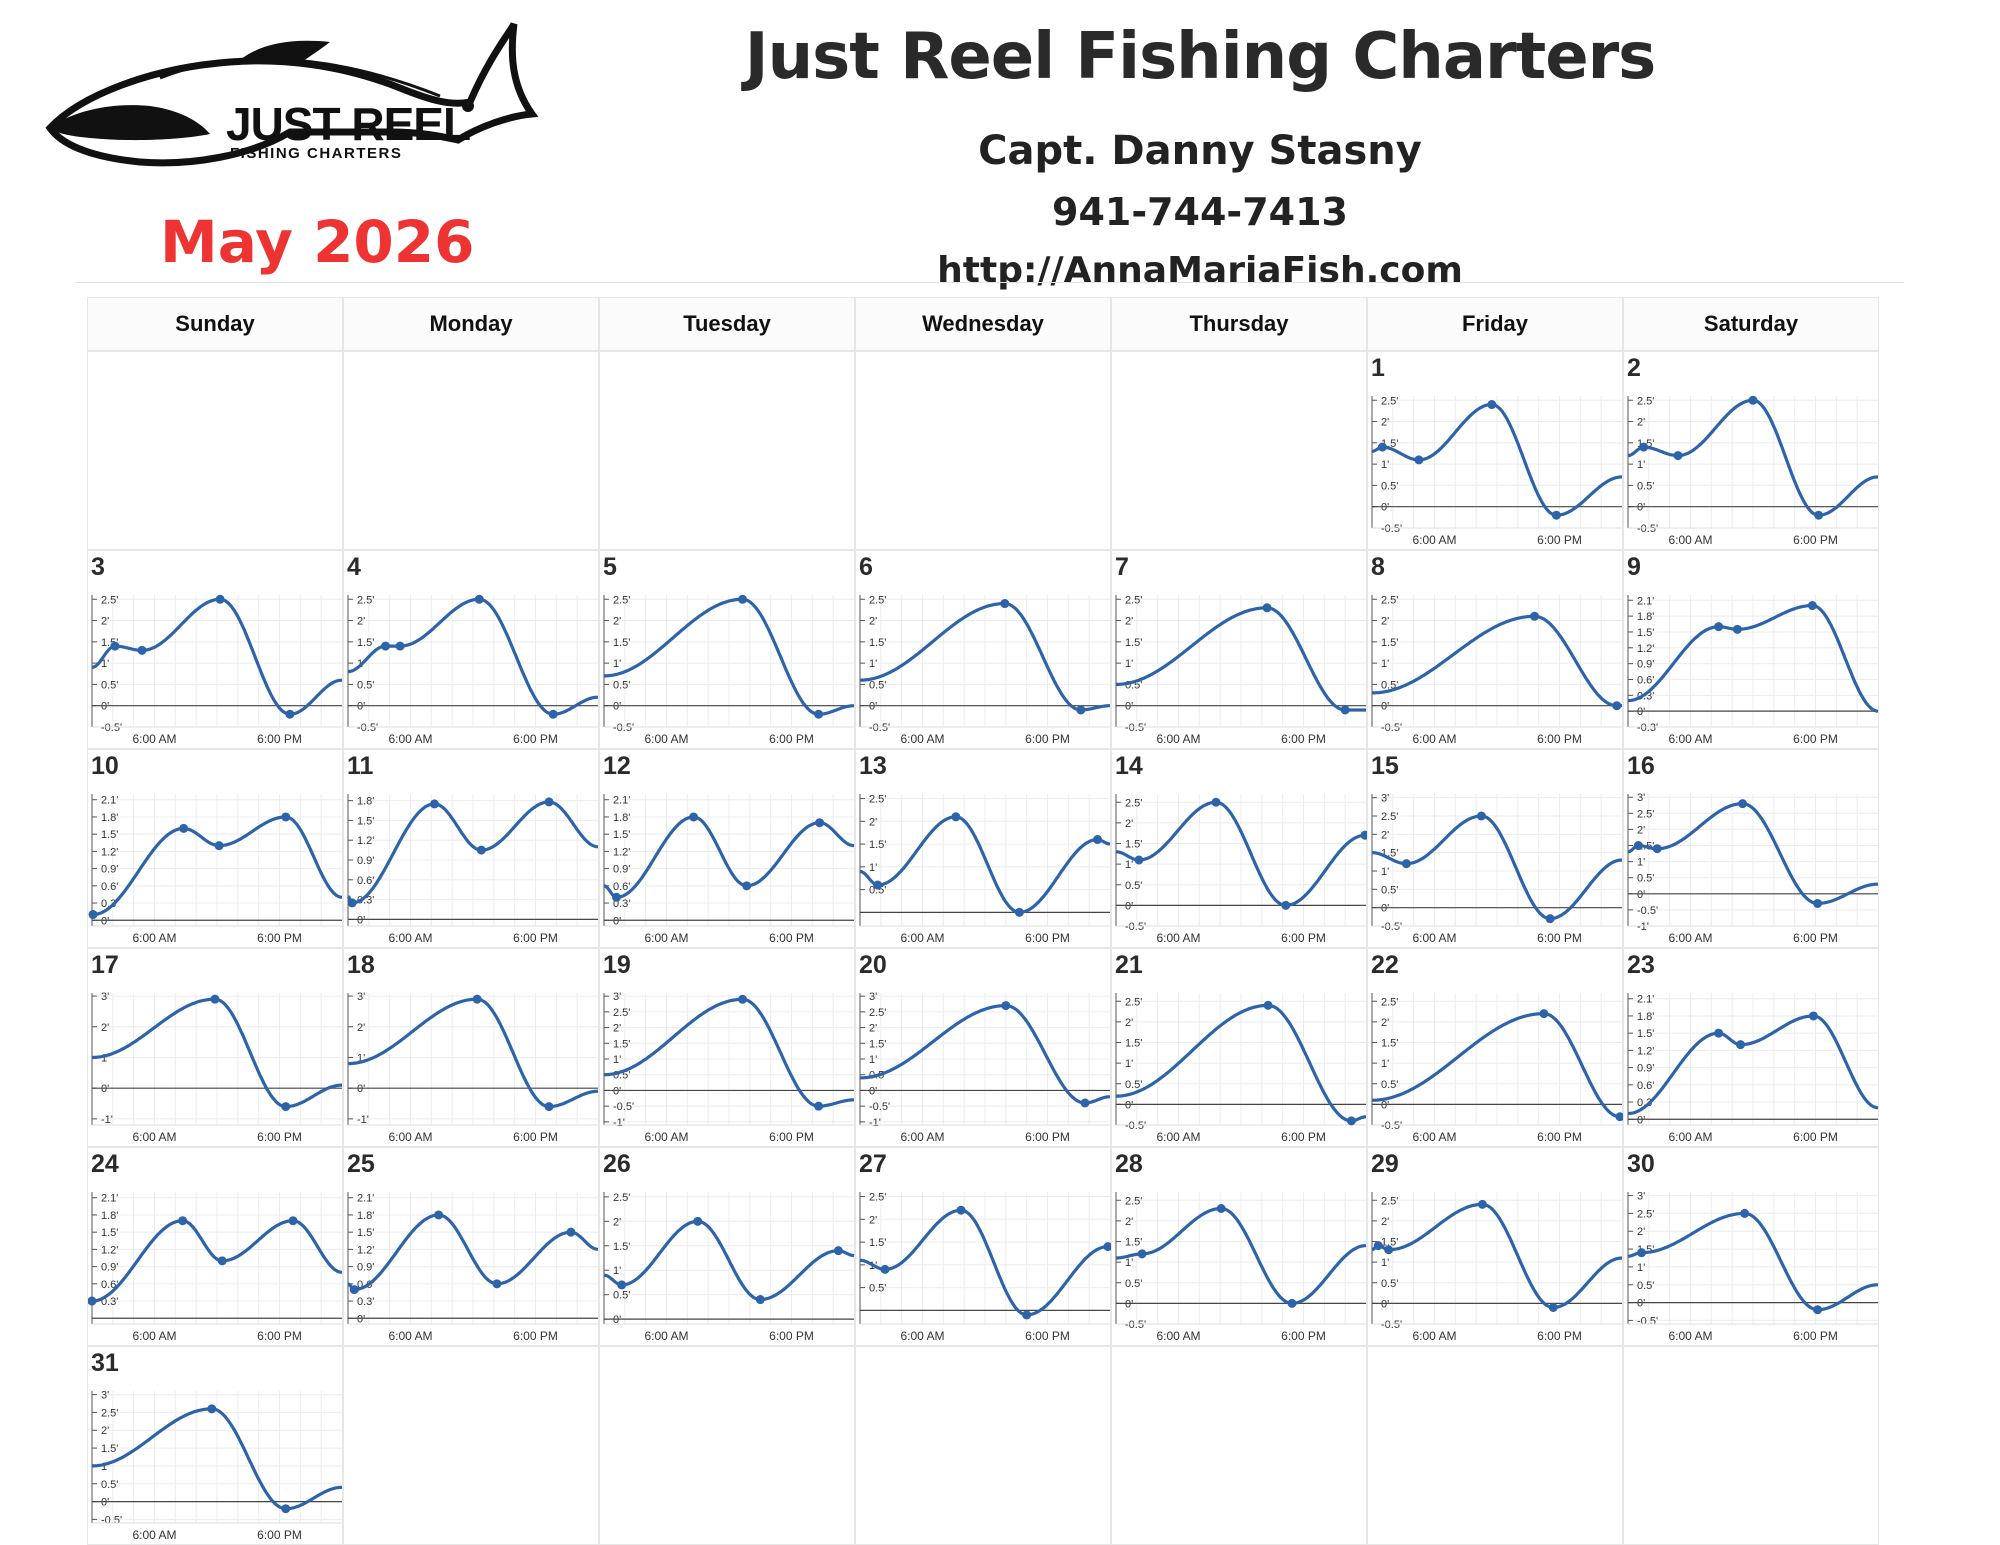 The width and height of the screenshot is (2000, 1545). I want to click on weekday-header: Friday, so click(1495, 324).